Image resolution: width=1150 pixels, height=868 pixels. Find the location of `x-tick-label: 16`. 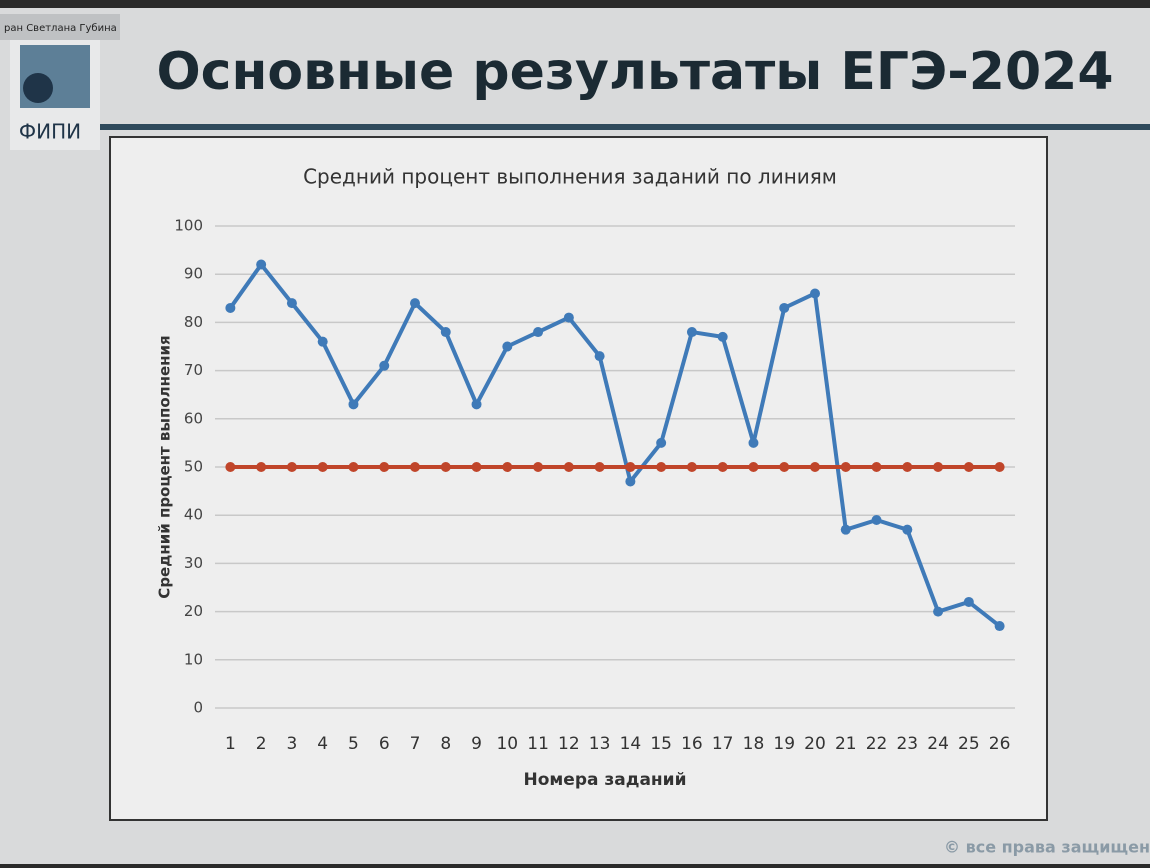

x-tick-label: 16 is located at coordinates (692, 744).